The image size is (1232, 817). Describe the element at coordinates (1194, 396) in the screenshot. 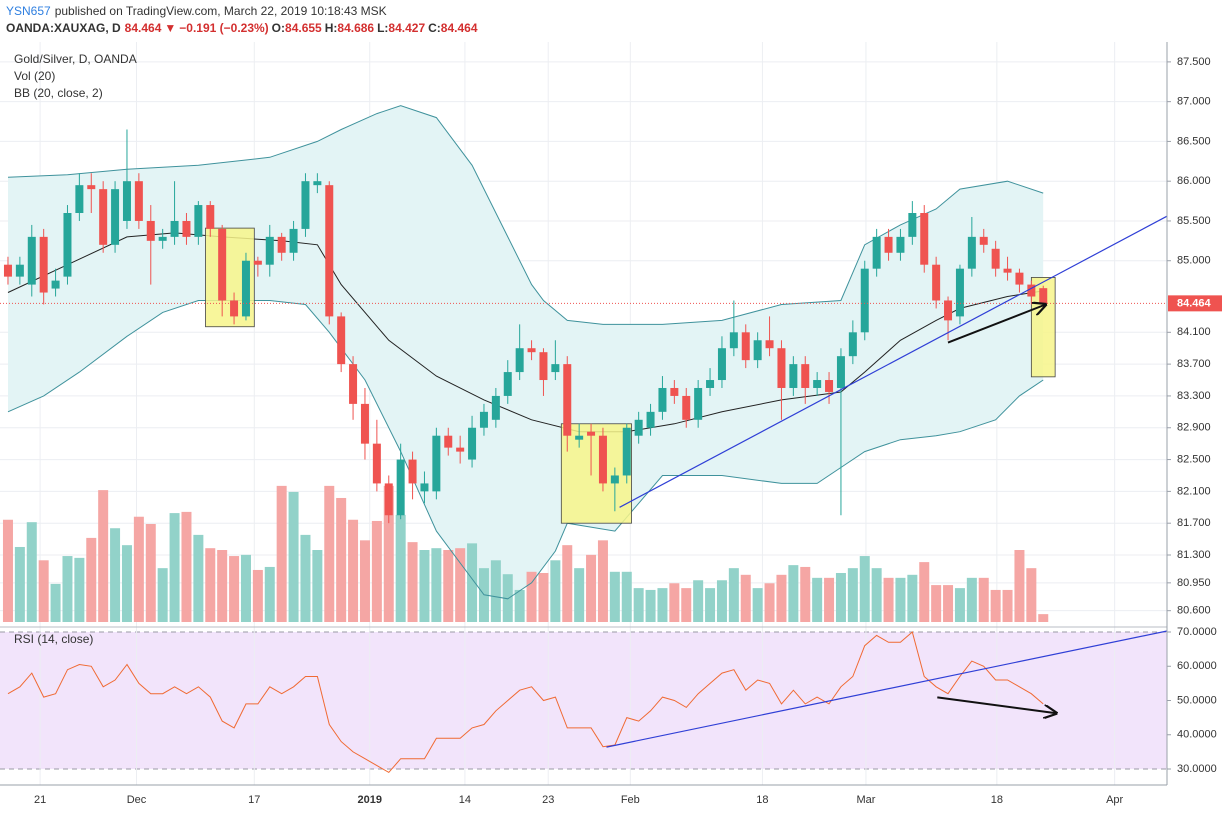

I see `y-tick-label: 83.300` at that location.